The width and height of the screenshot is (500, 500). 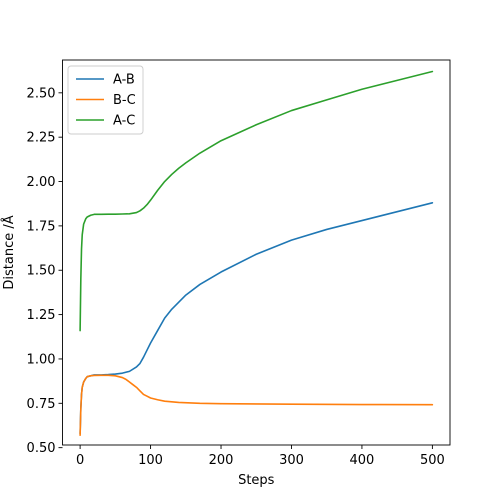 What do you see at coordinates (362, 460) in the screenshot?
I see `x-tick-label: 400` at bounding box center [362, 460].